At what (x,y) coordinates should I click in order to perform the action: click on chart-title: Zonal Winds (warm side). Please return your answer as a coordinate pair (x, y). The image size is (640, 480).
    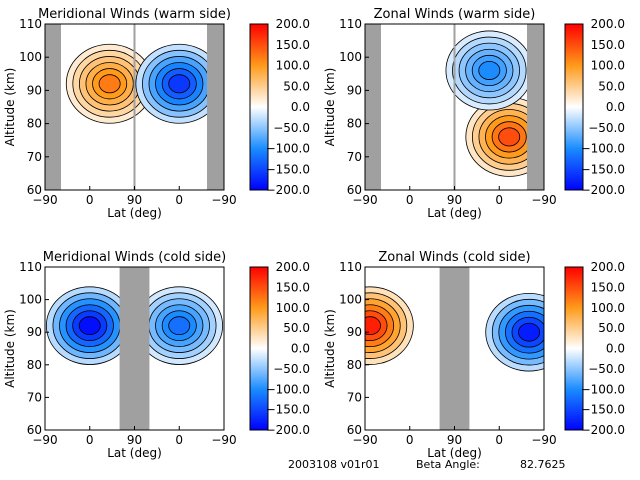
    Looking at the image, I should click on (455, 14).